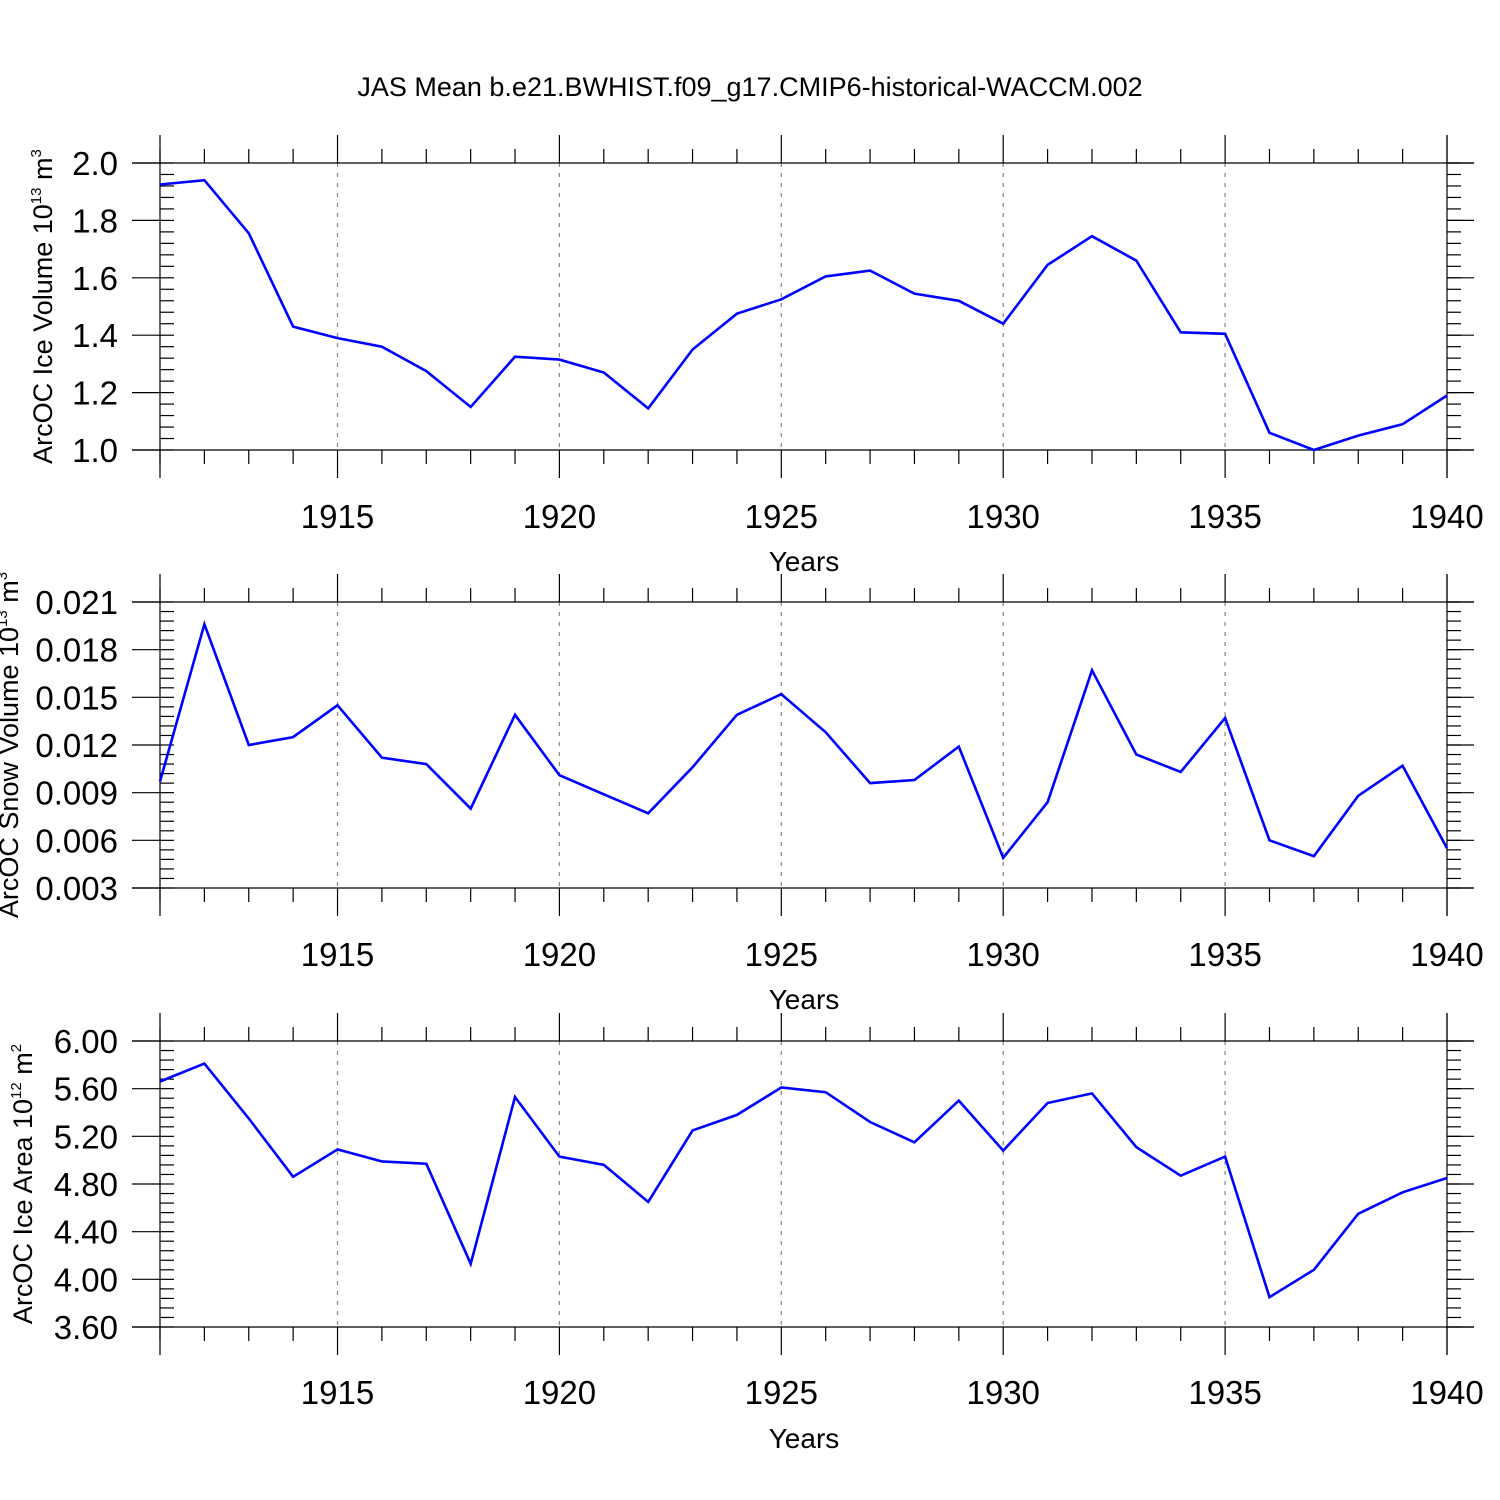 Image resolution: width=1500 pixels, height=1500 pixels. I want to click on y-tick-label: 1.2, so click(95, 393).